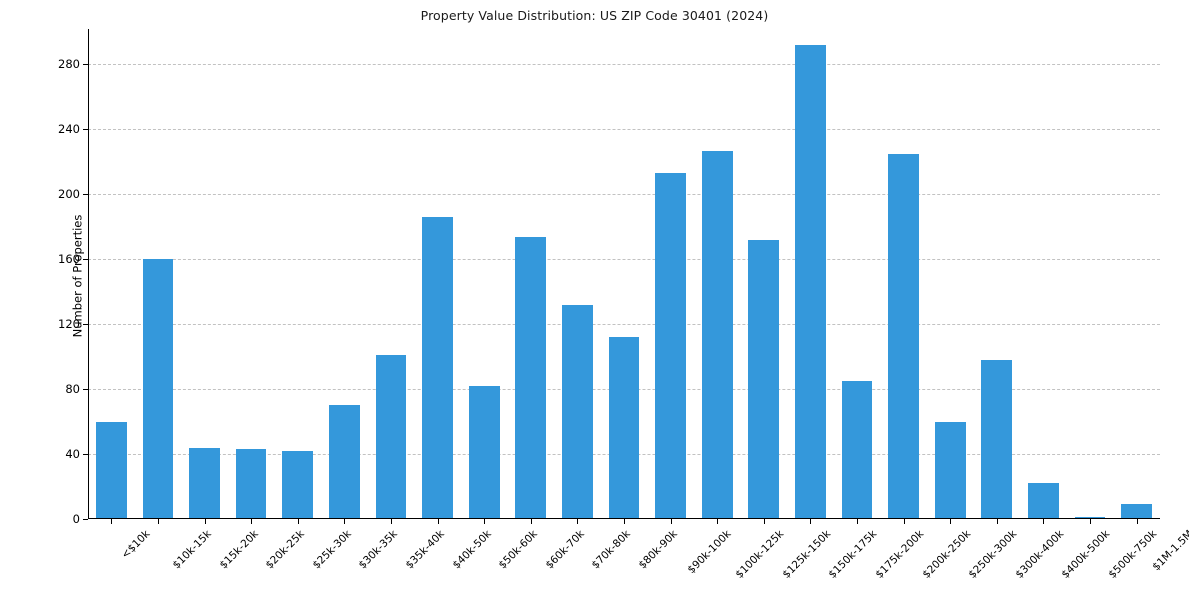  What do you see at coordinates (285, 550) in the screenshot?
I see `x-tick-label: $20k-25k` at bounding box center [285, 550].